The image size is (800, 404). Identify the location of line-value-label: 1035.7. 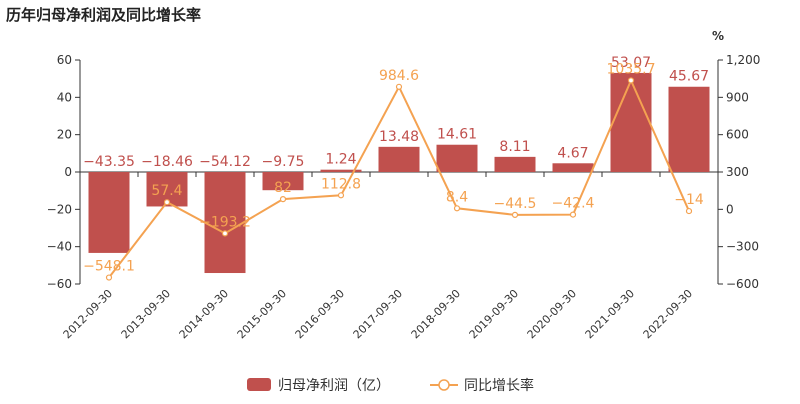
(631, 69).